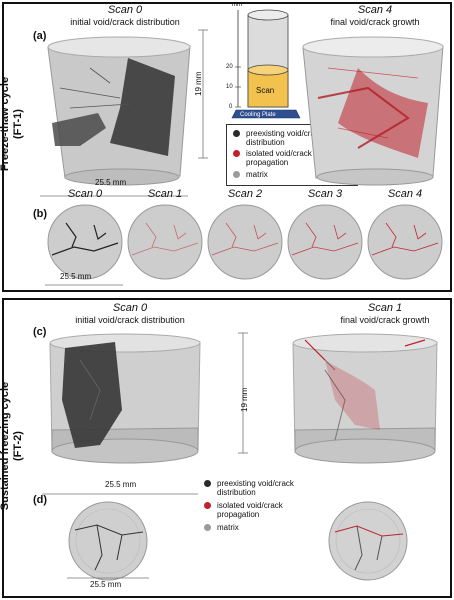 This screenshot has width=454, height=600. What do you see at coordinates (229, 87) in the screenshot?
I see `schematic-tick-10: 10` at bounding box center [229, 87].